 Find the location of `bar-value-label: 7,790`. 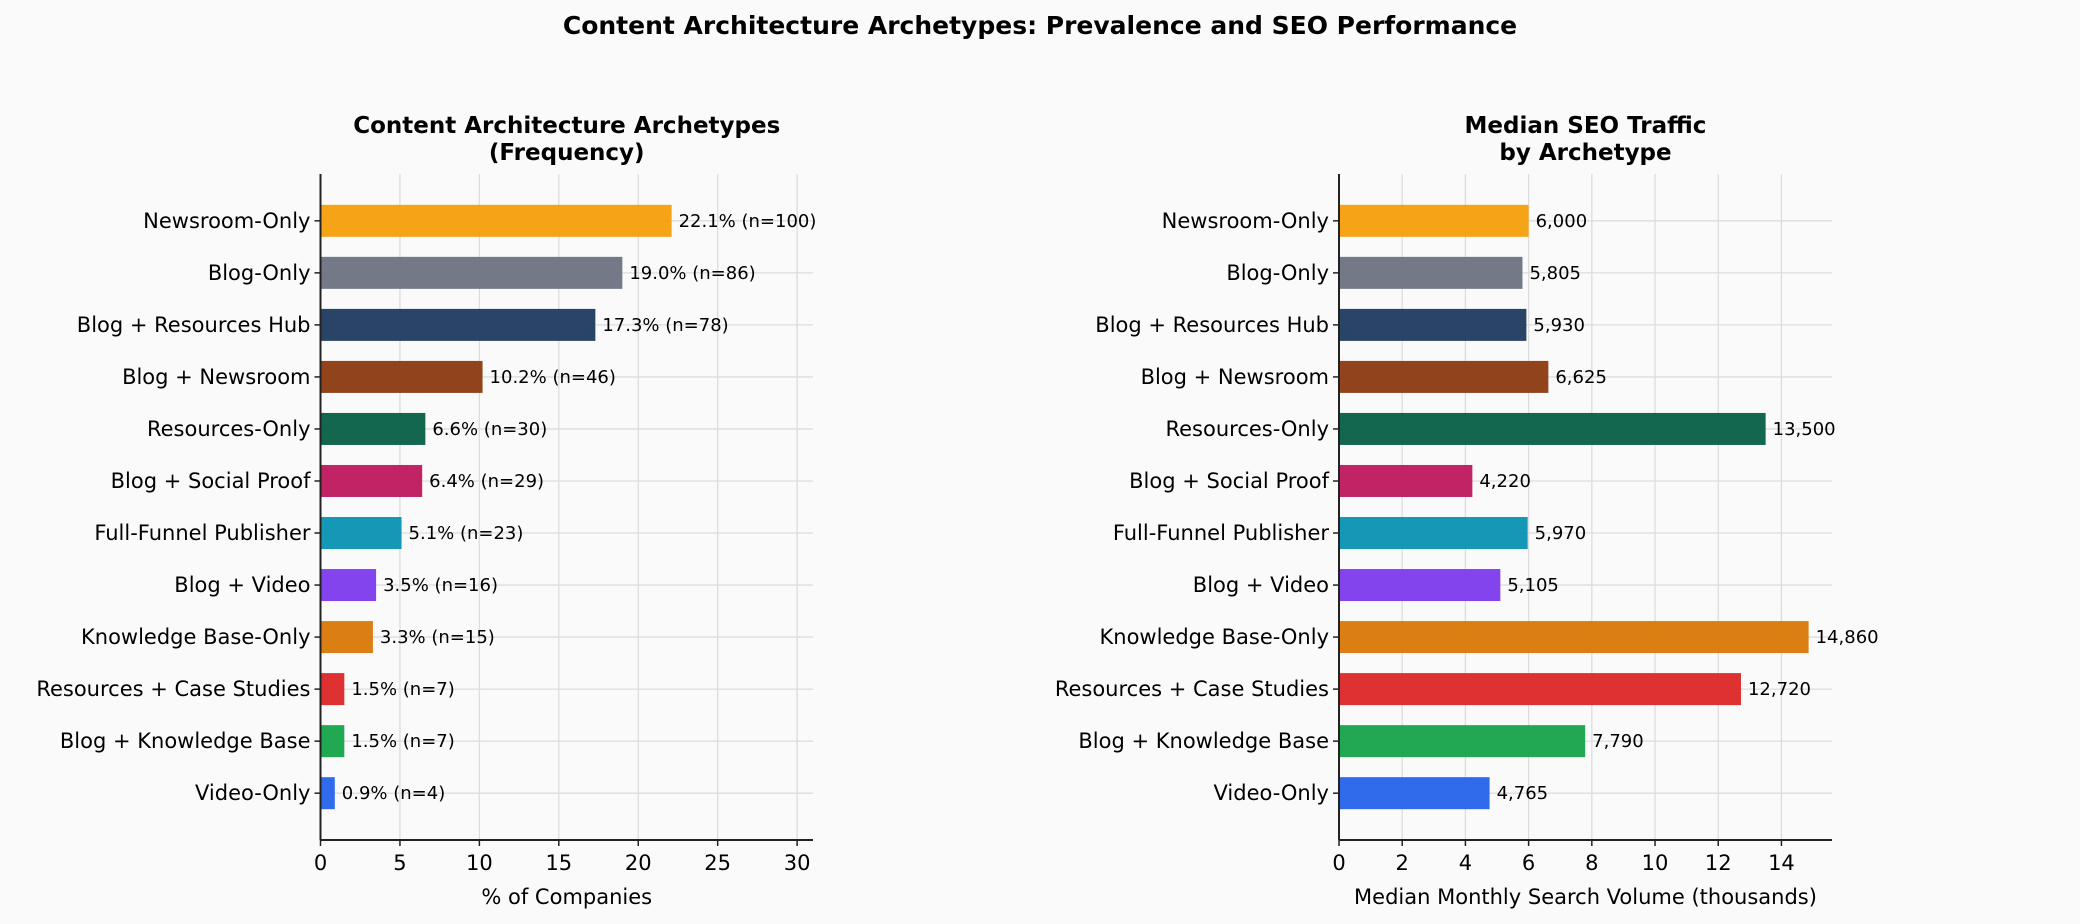

bar-value-label: 7,790 is located at coordinates (1618, 741).